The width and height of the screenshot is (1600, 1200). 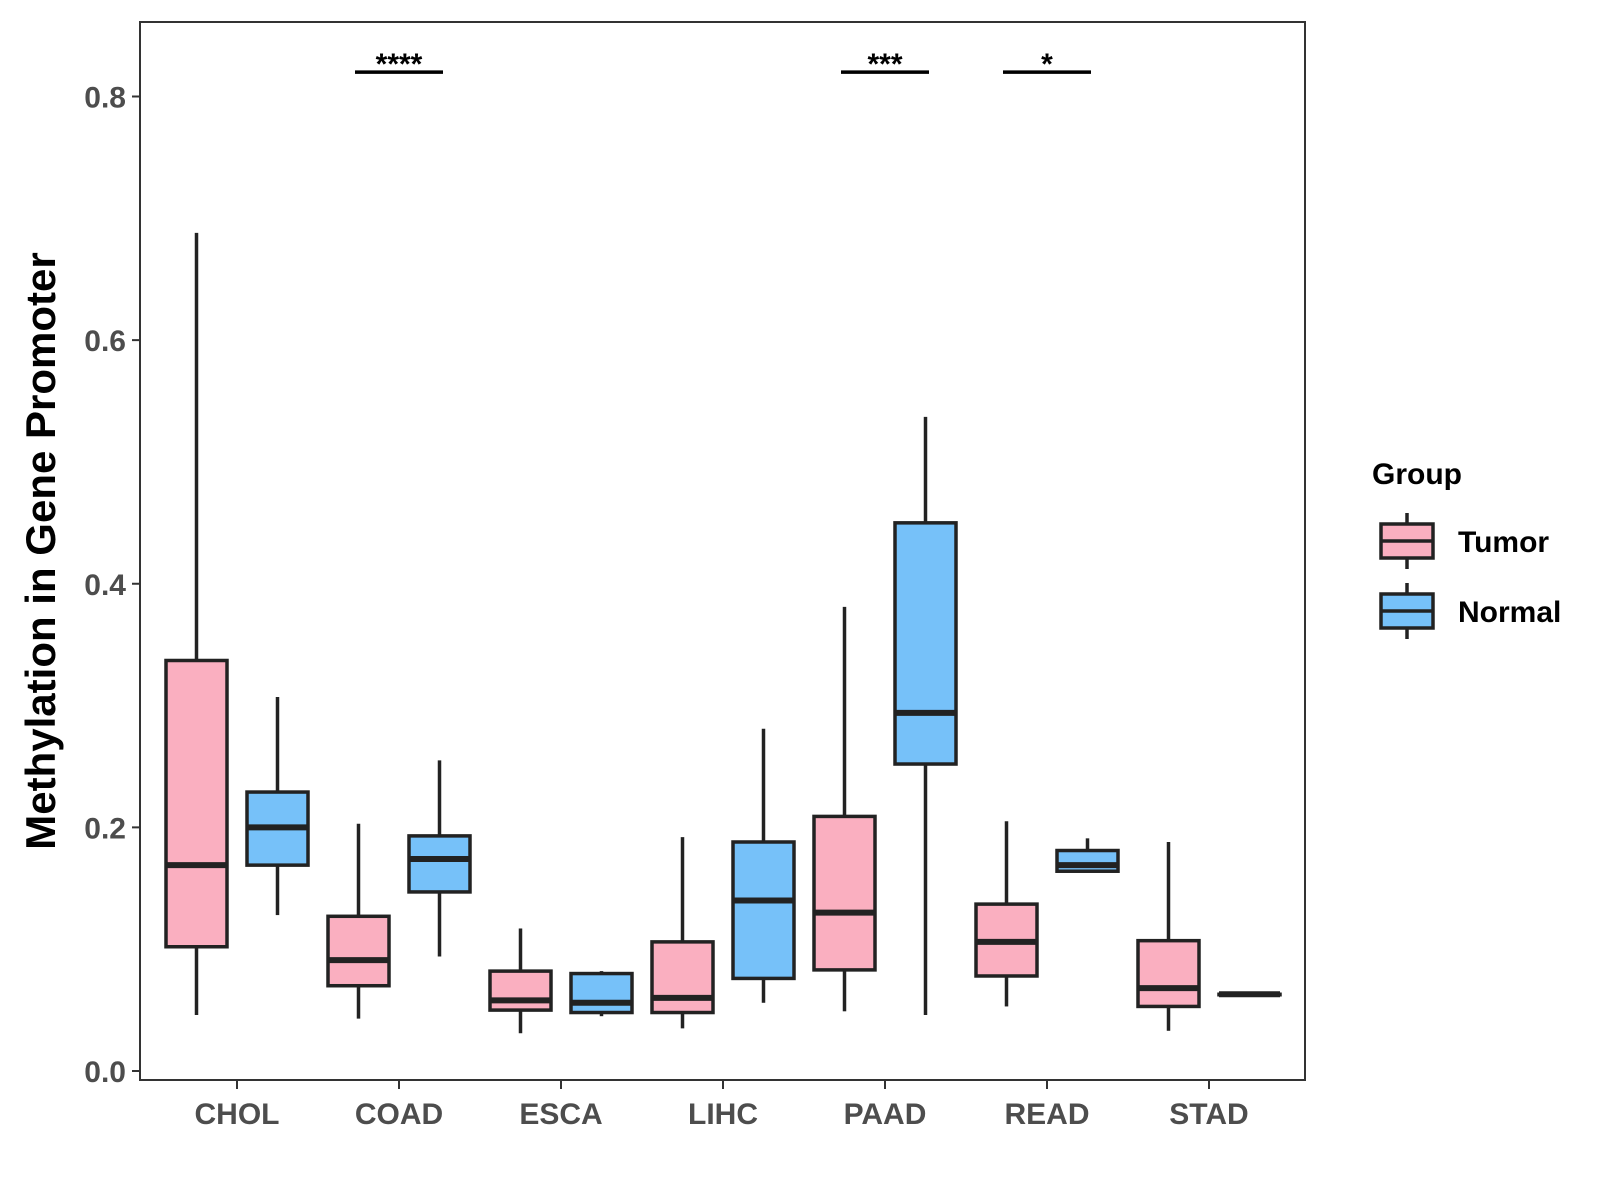 What do you see at coordinates (105, 585) in the screenshot?
I see `y-tick-label: 0.4` at bounding box center [105, 585].